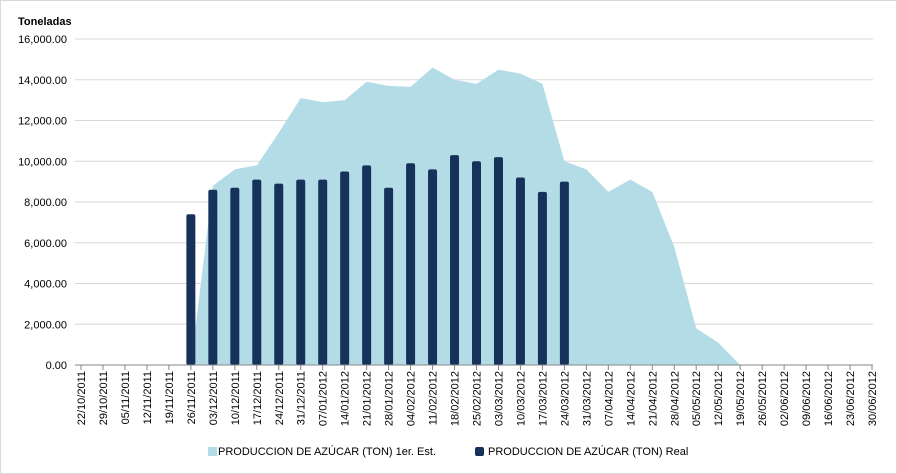  What do you see at coordinates (390, 398) in the screenshot?
I see `x-tick-label: 28/01/2012` at bounding box center [390, 398].